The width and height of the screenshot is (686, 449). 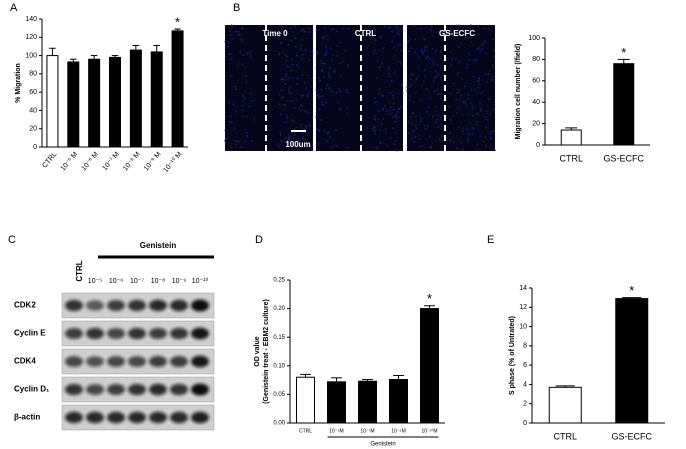 What do you see at coordinates (12, 240) in the screenshot?
I see `panel-label: C` at bounding box center [12, 240].